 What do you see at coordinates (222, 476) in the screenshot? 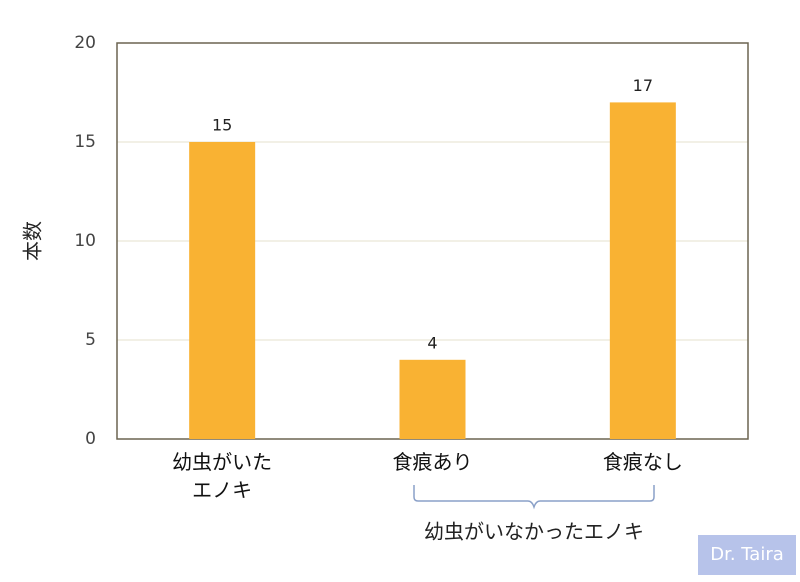
I see `x-tick-label: 幼虫がいた エノキ` at bounding box center [222, 476].